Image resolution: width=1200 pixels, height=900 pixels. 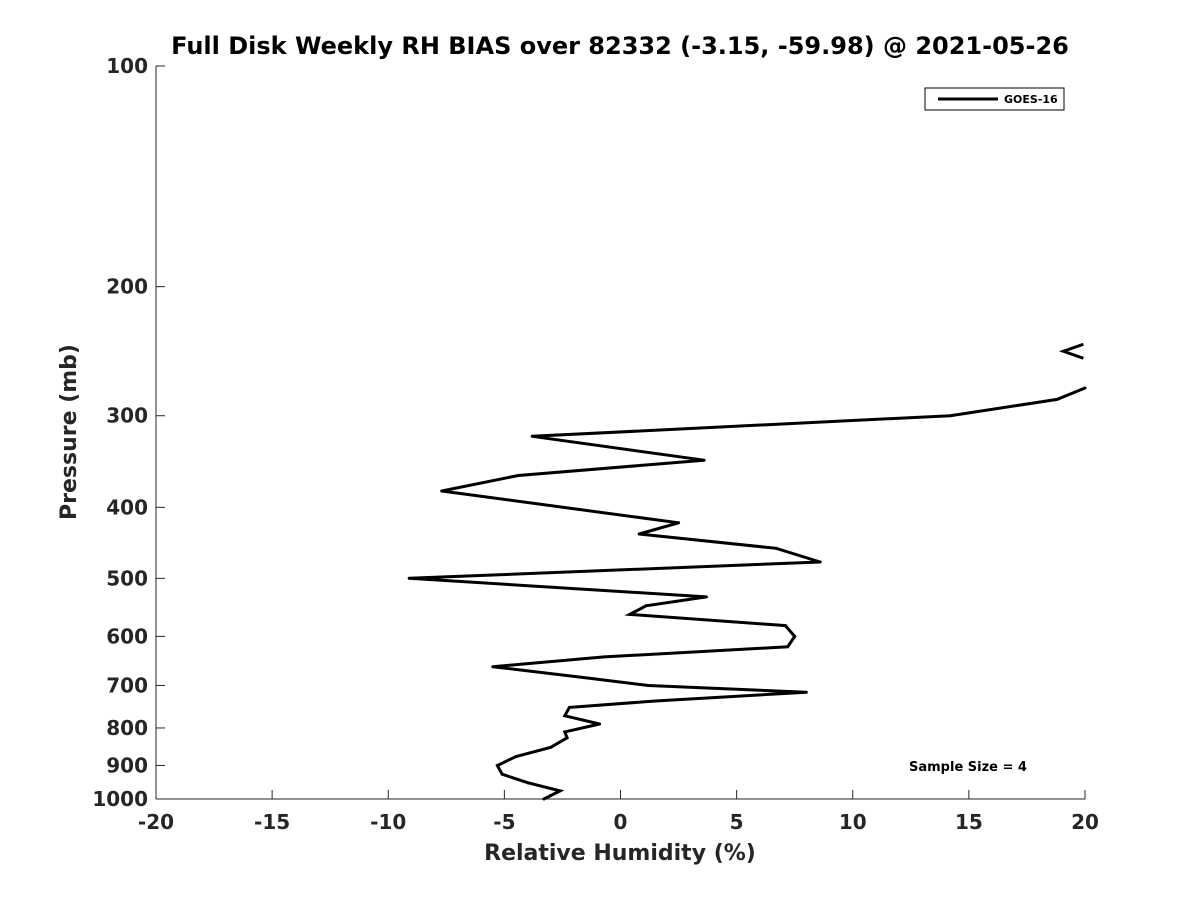 What do you see at coordinates (120, 799) in the screenshot?
I see `y-tick-label: 1000` at bounding box center [120, 799].